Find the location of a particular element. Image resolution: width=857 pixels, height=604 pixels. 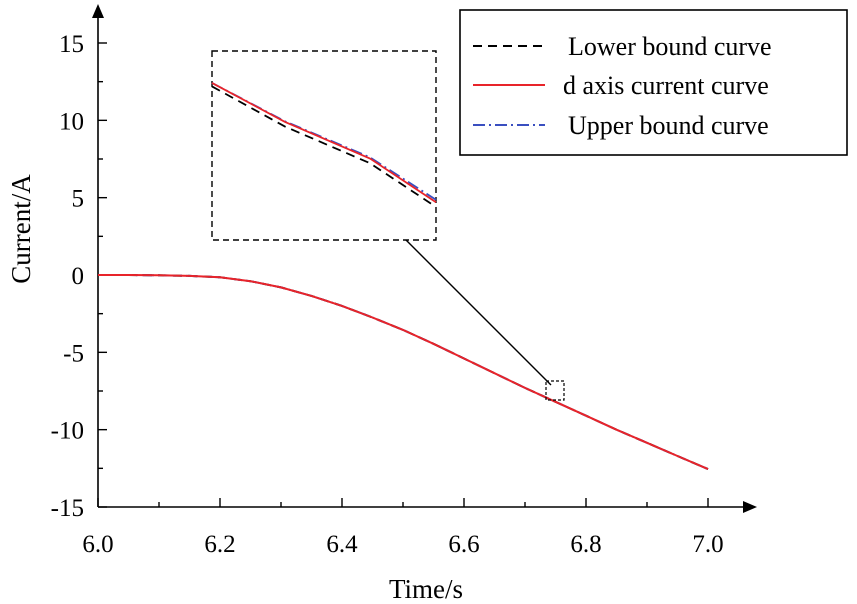

zoom-source-box is located at coordinates (555, 390).